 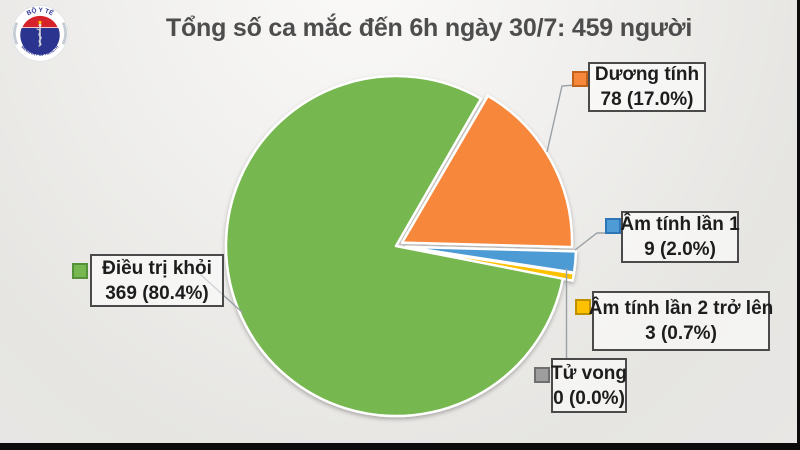 I want to click on logo-star-icon: ★, so click(x=40, y=23).